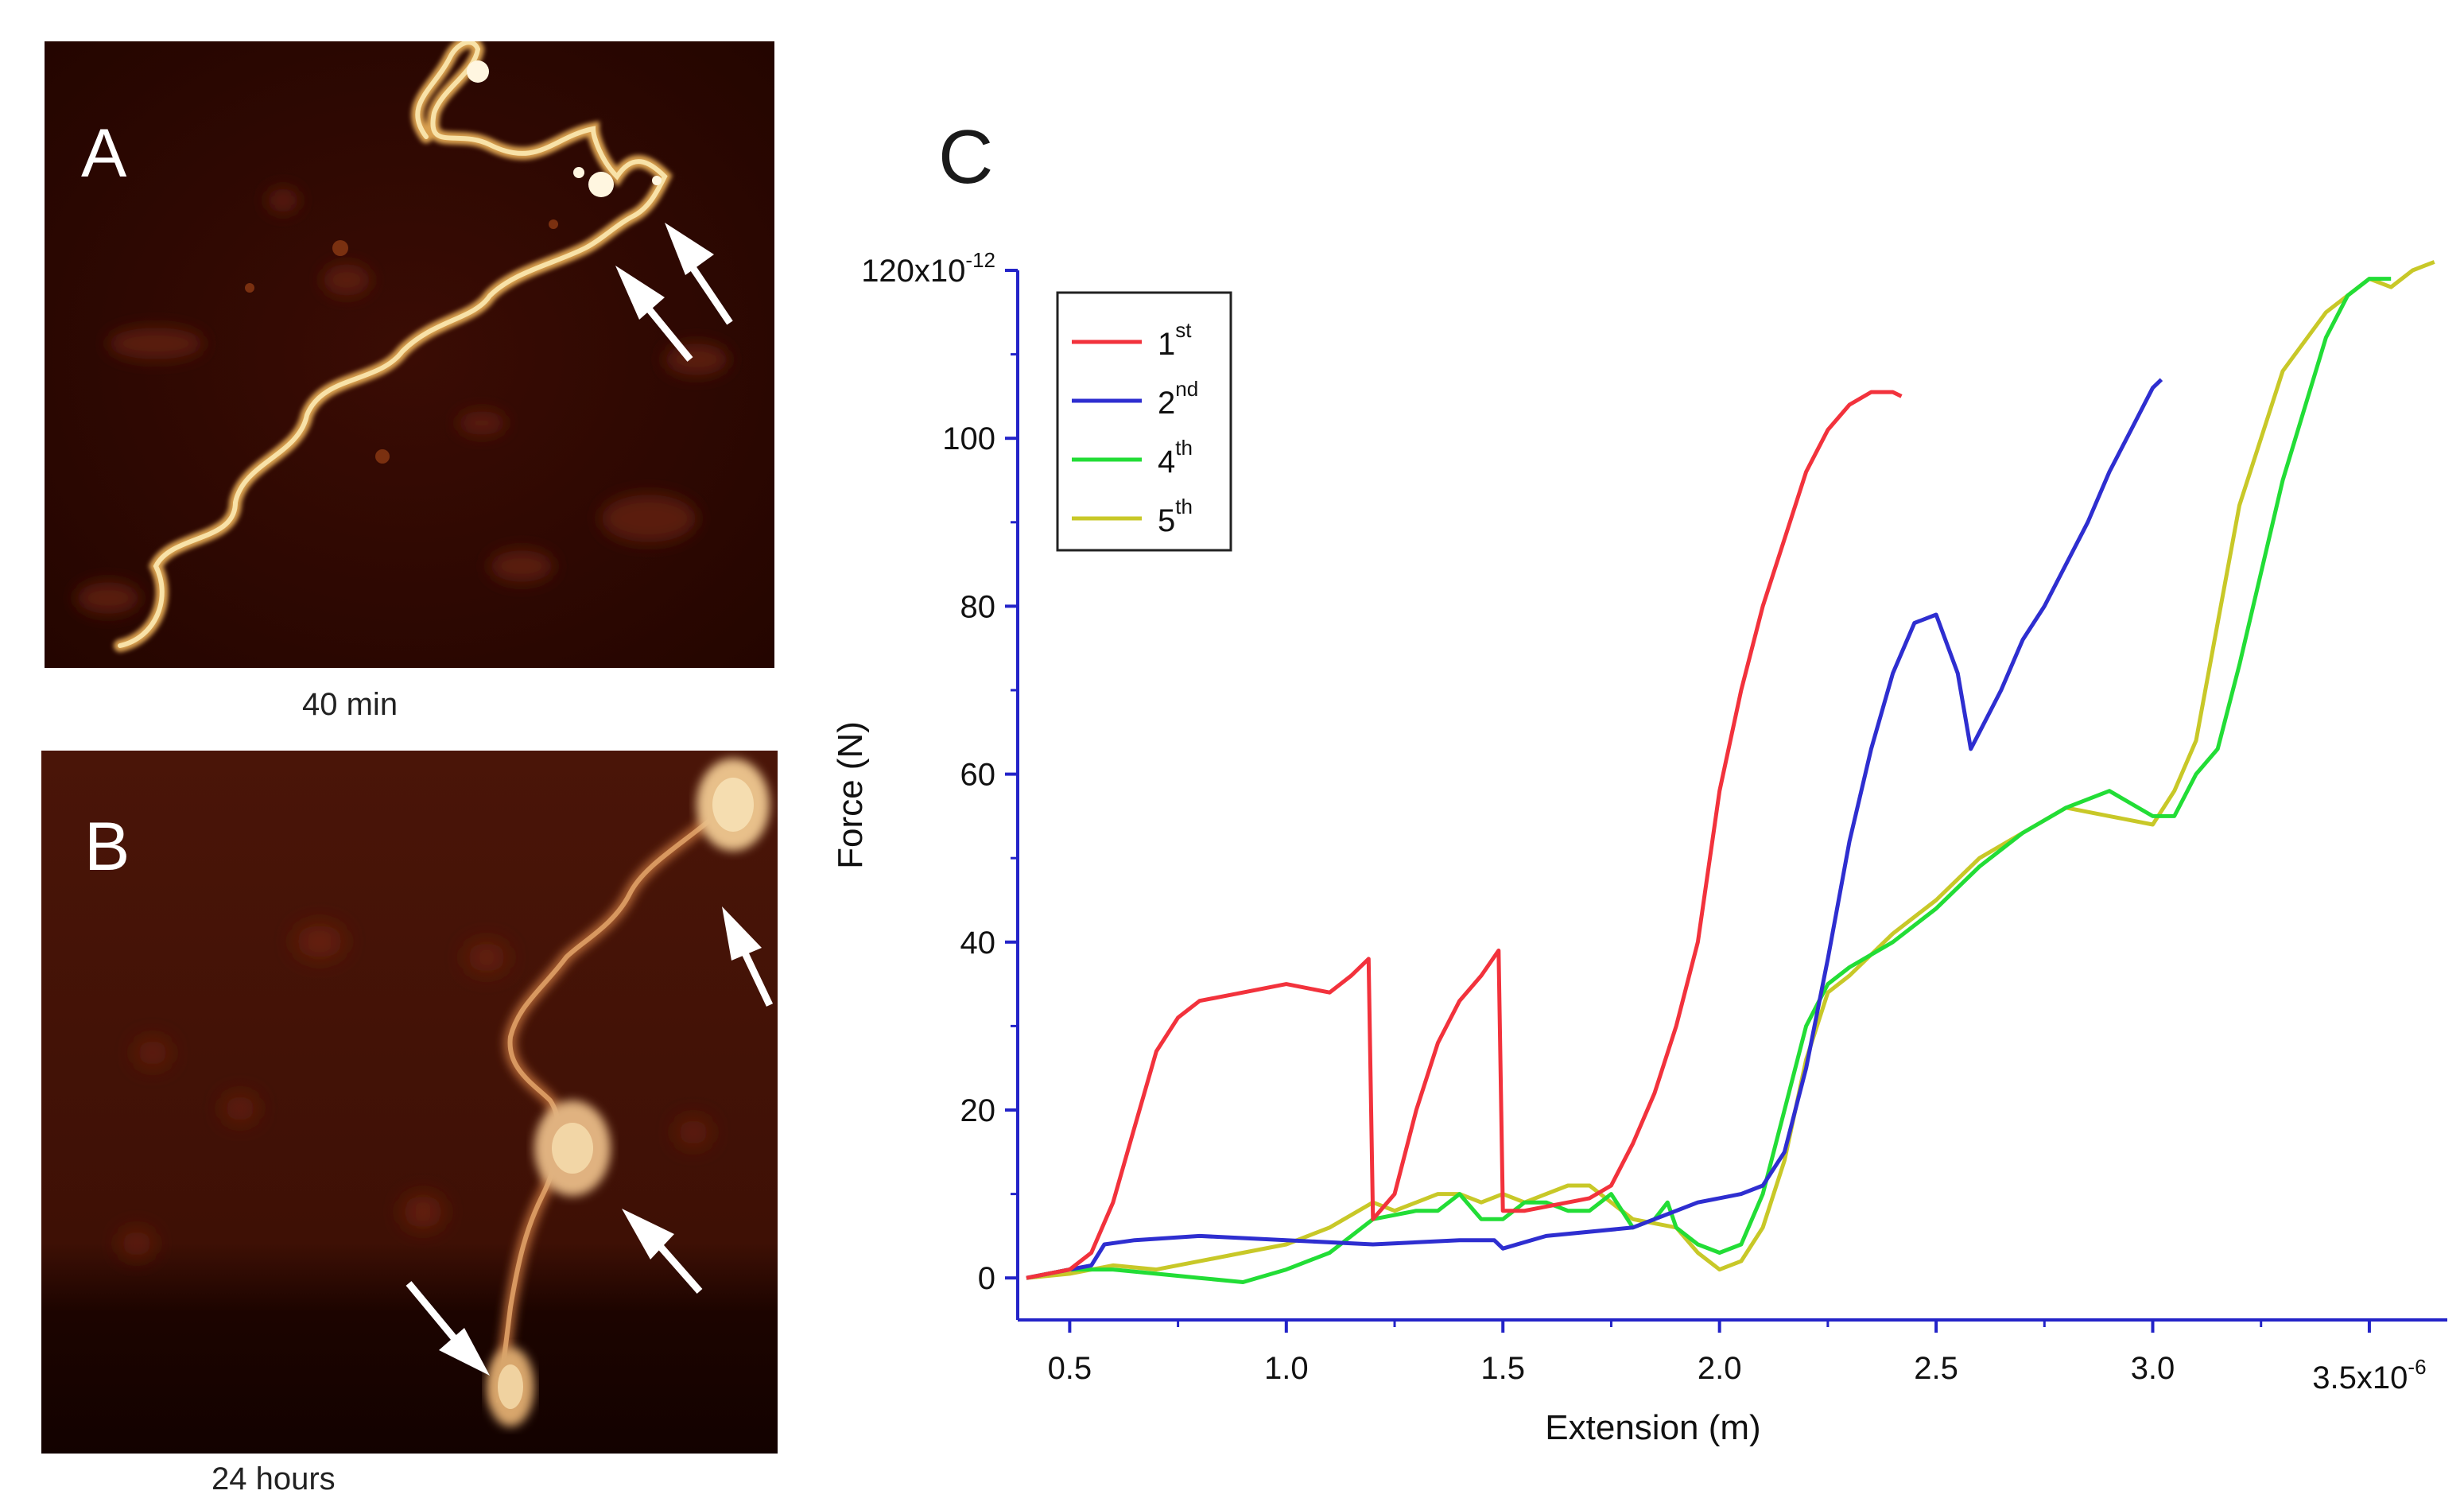  I want to click on x-tick-label: 1.5, so click(1502, 1368).